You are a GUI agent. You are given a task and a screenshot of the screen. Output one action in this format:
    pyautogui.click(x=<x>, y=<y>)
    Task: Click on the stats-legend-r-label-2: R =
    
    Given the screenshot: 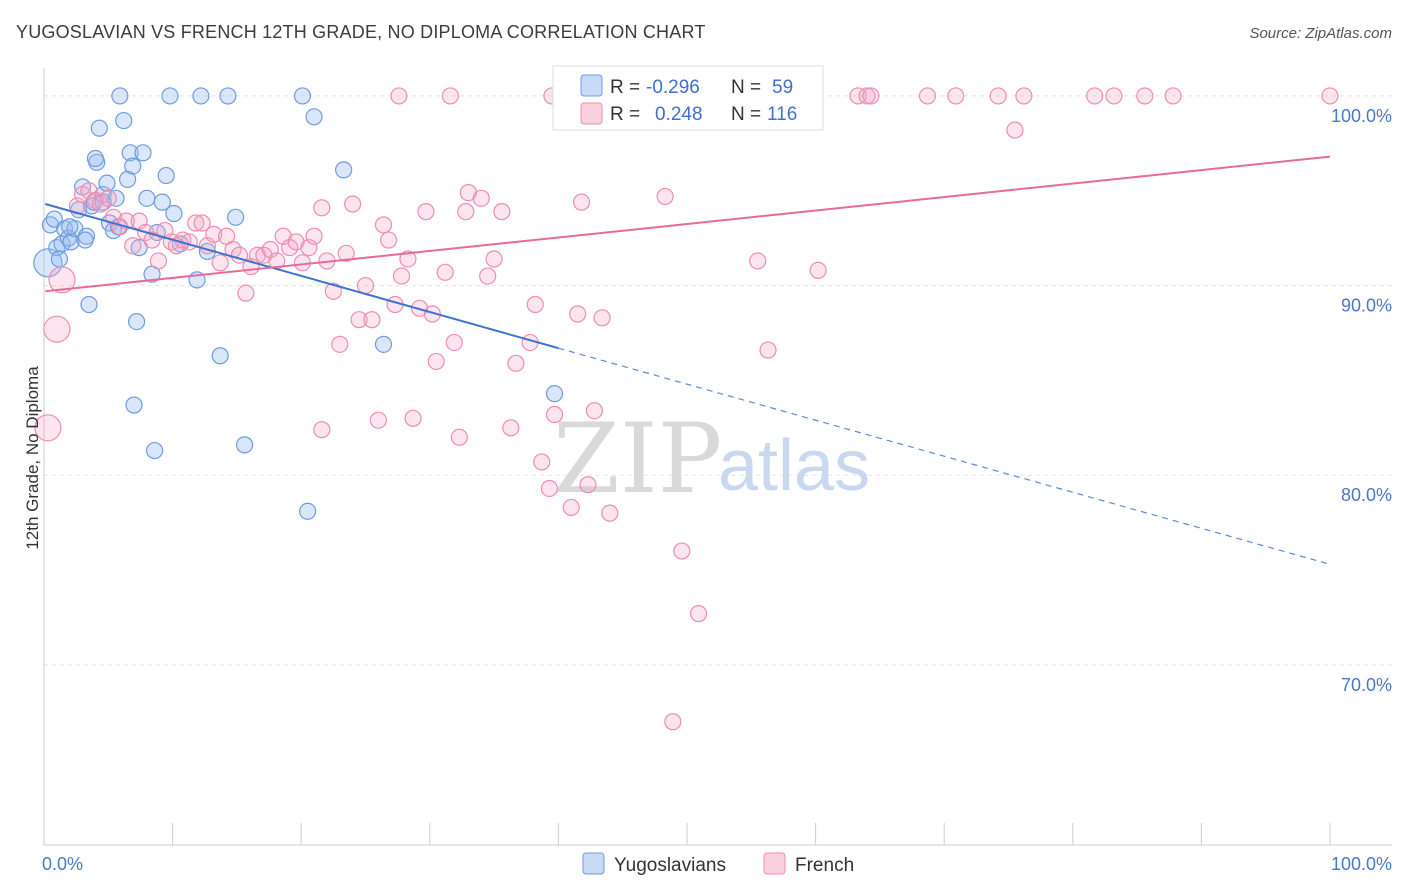 What is the action you would take?
    pyautogui.click(x=625, y=114)
    